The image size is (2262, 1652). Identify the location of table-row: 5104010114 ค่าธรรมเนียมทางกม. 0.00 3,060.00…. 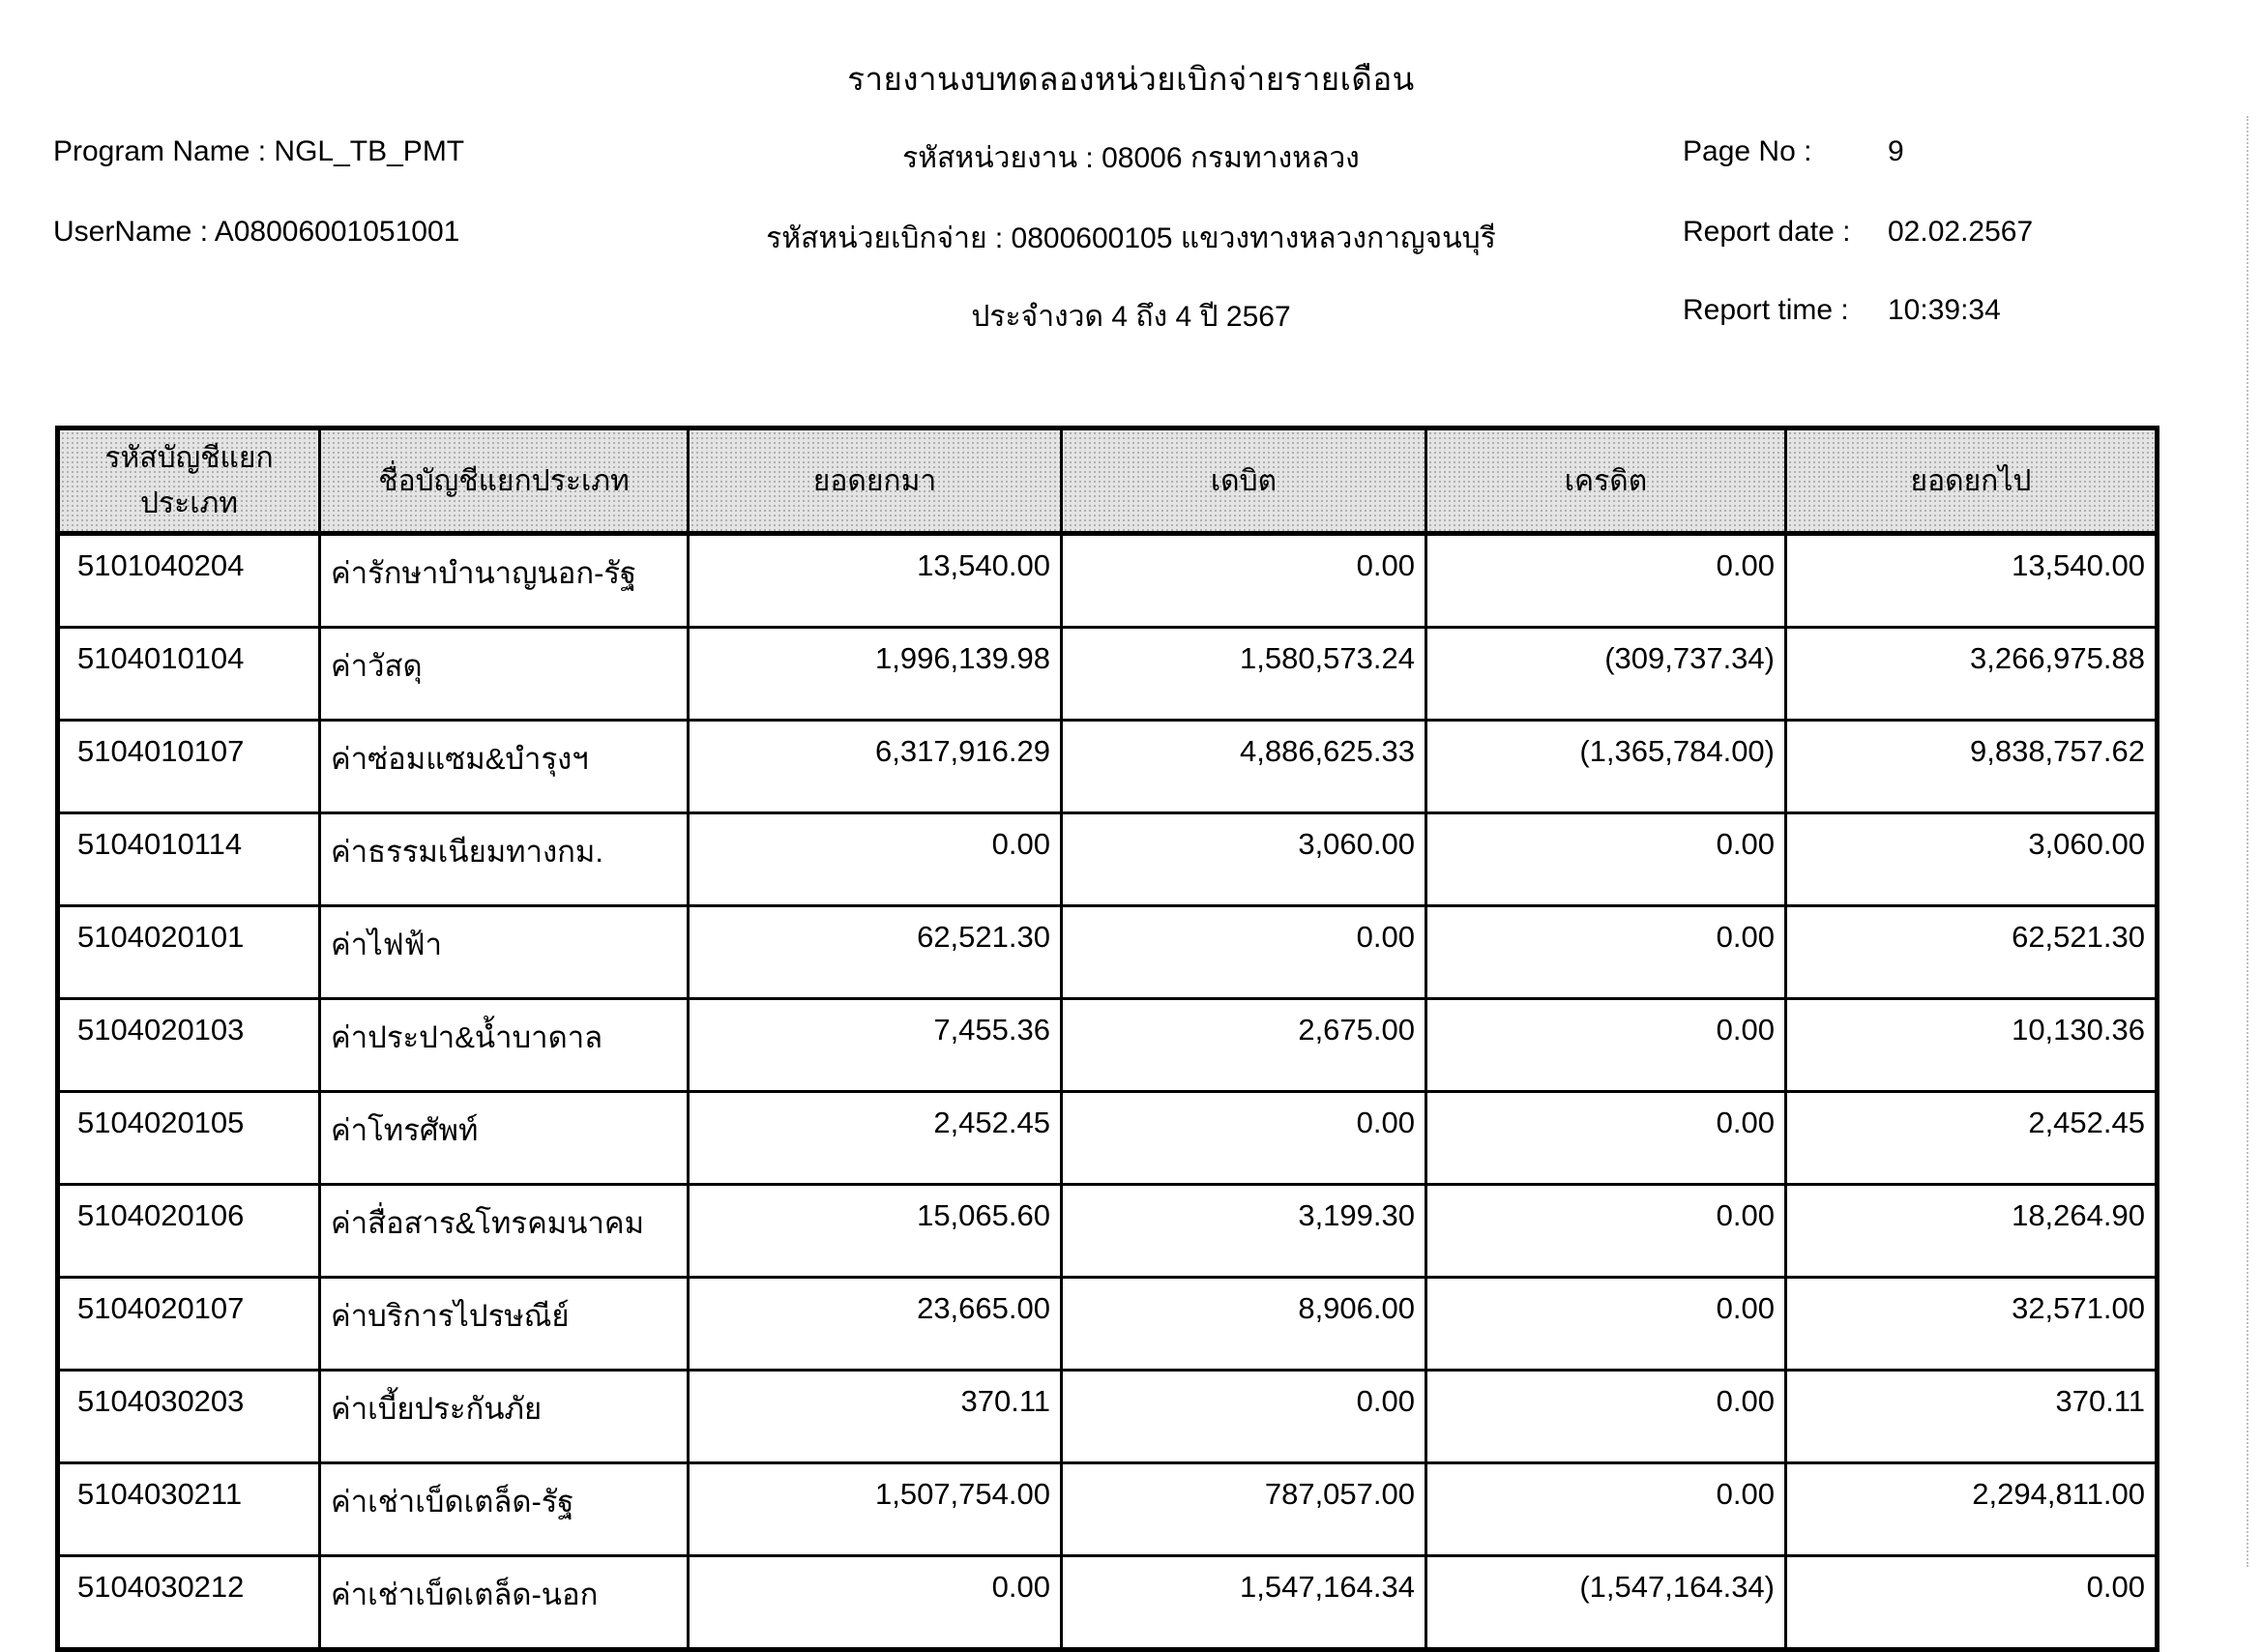
(1107, 859).